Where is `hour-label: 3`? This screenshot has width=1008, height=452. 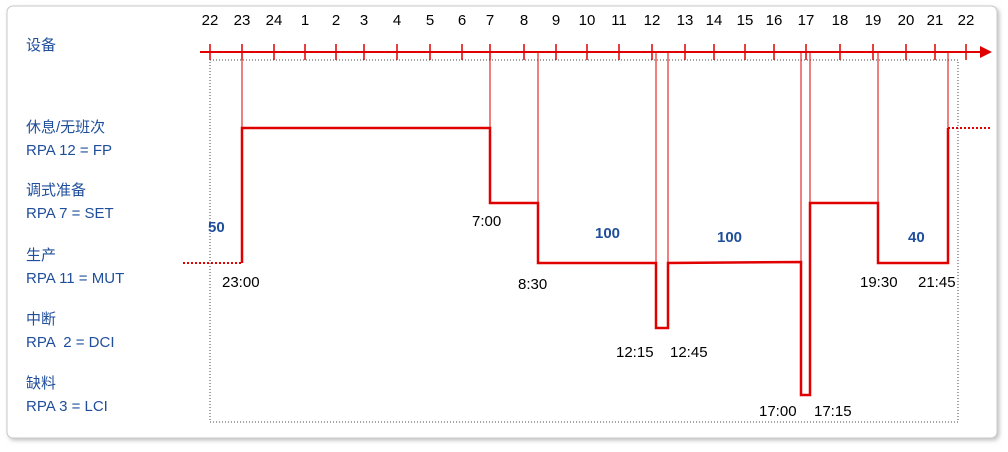 hour-label: 3 is located at coordinates (364, 20).